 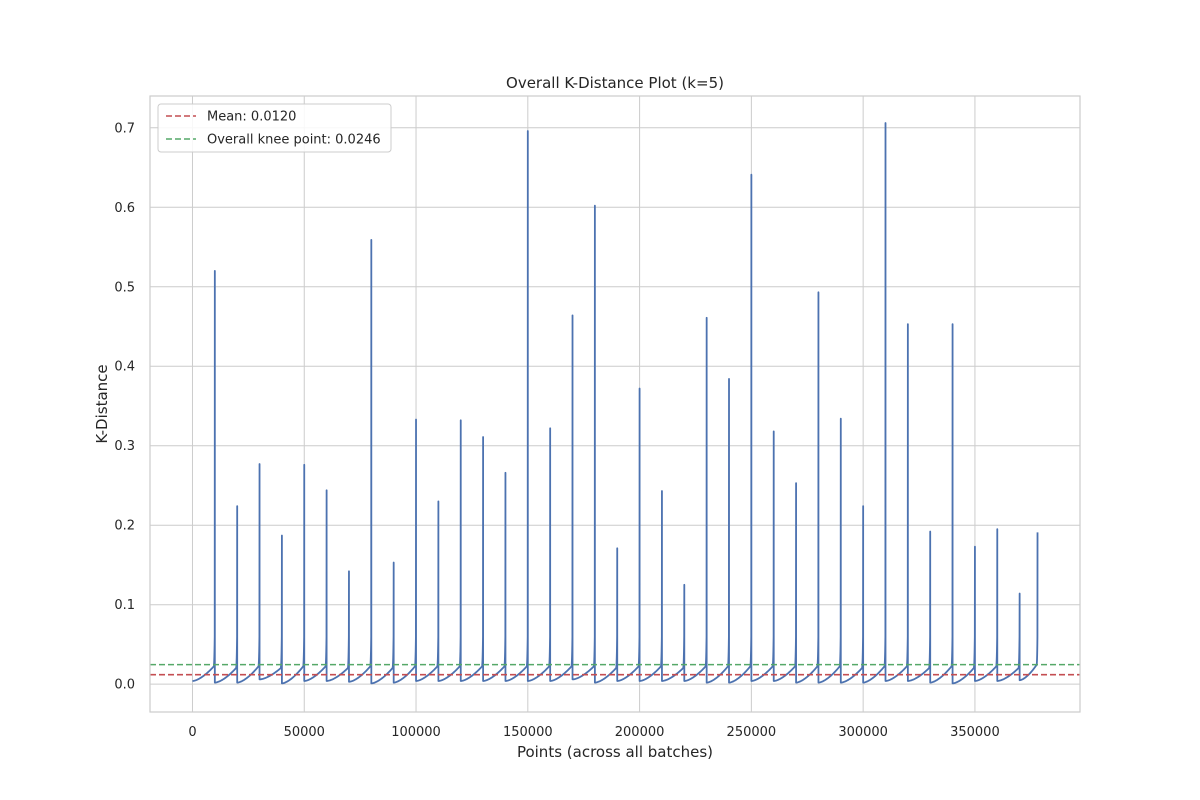 What do you see at coordinates (124, 208) in the screenshot?
I see `y-tick-label: 0.6` at bounding box center [124, 208].